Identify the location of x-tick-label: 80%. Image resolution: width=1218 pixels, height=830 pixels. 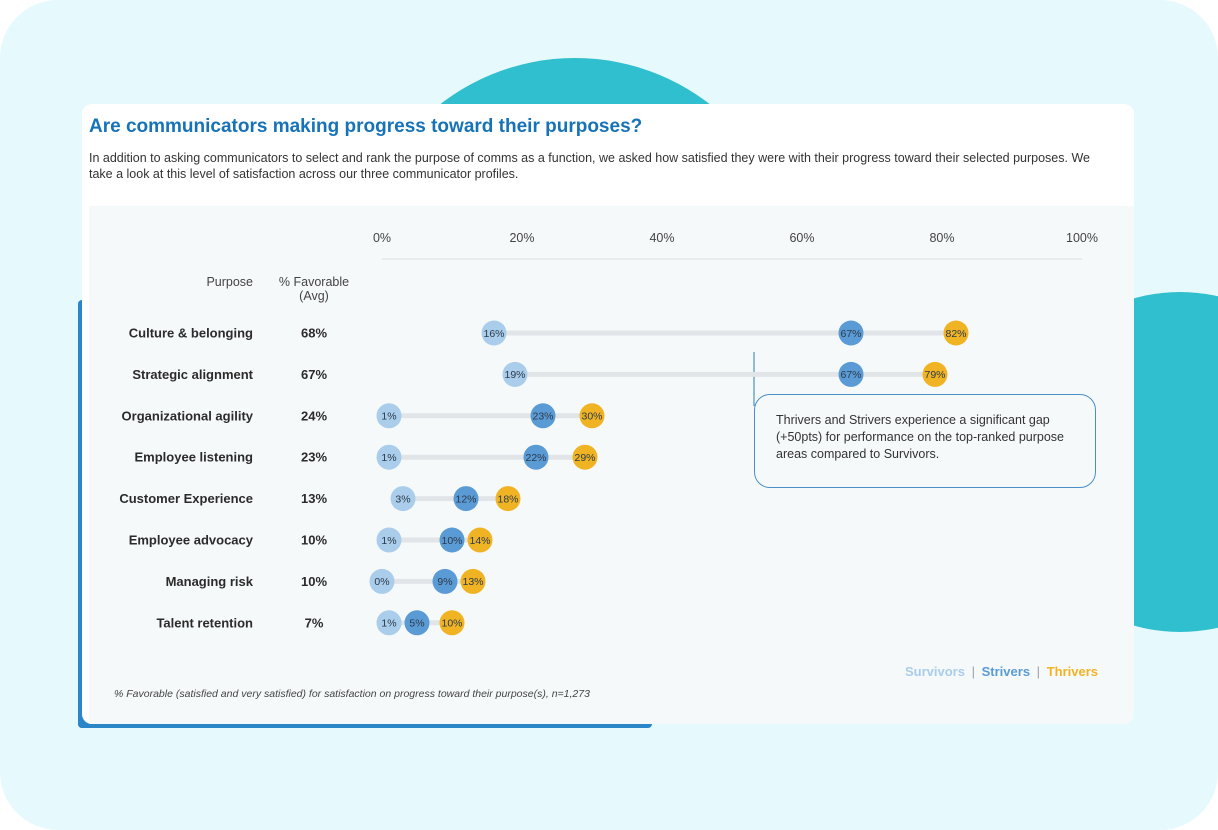
(941, 238).